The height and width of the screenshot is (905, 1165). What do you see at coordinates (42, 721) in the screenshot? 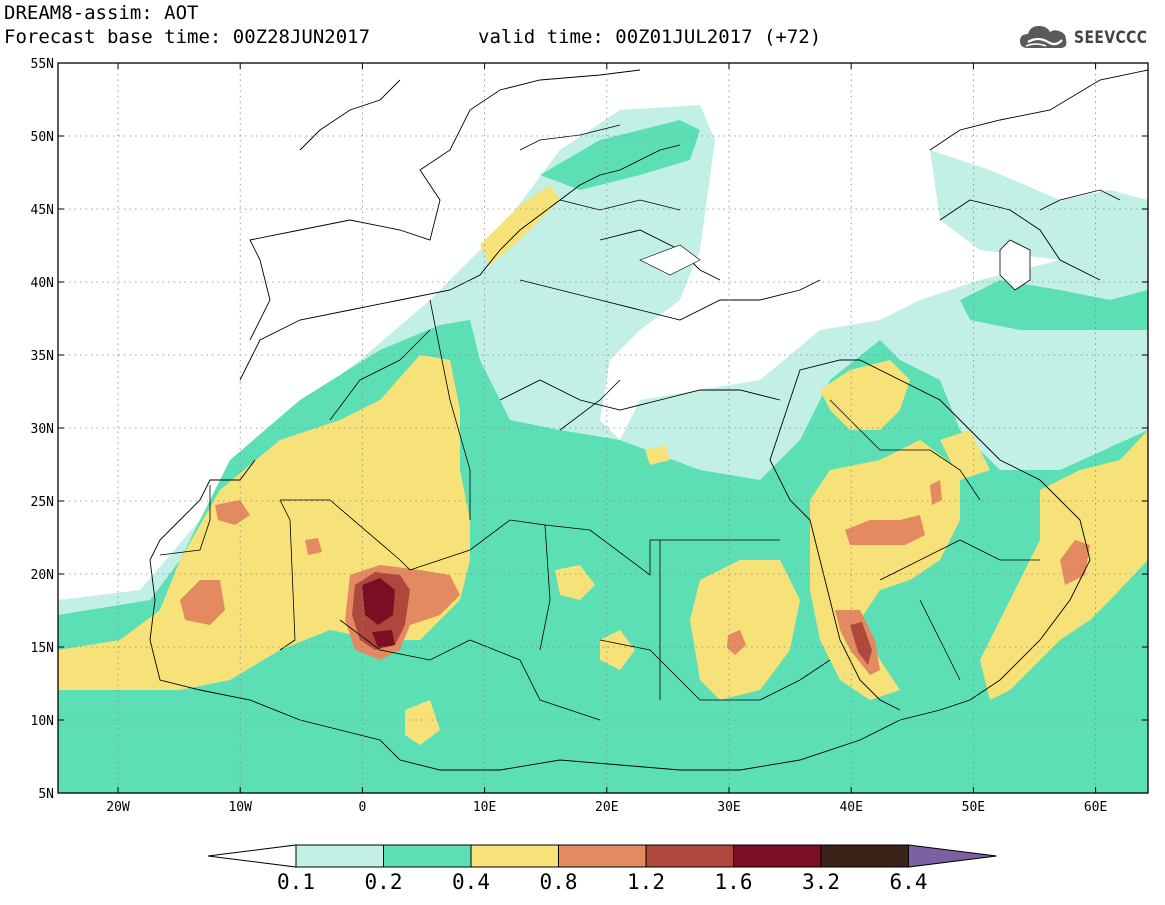
I see `lat-label: 10N` at bounding box center [42, 721].